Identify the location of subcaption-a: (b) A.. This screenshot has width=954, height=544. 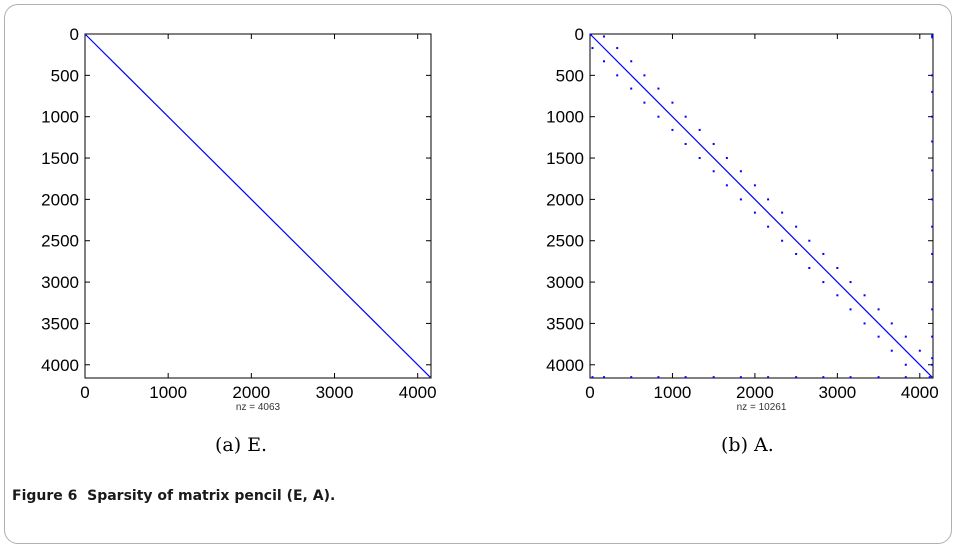
(747, 445).